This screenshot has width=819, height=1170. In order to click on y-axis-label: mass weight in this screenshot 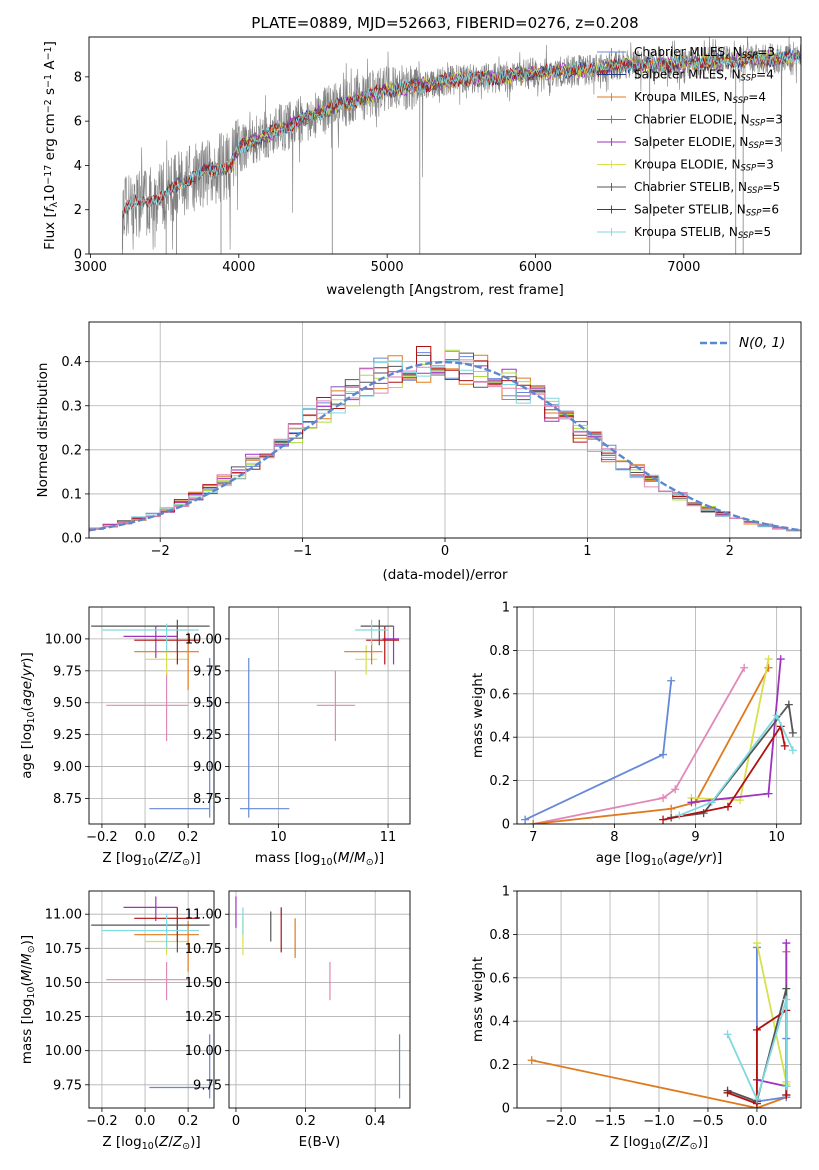, I will do `click(478, 715)`.